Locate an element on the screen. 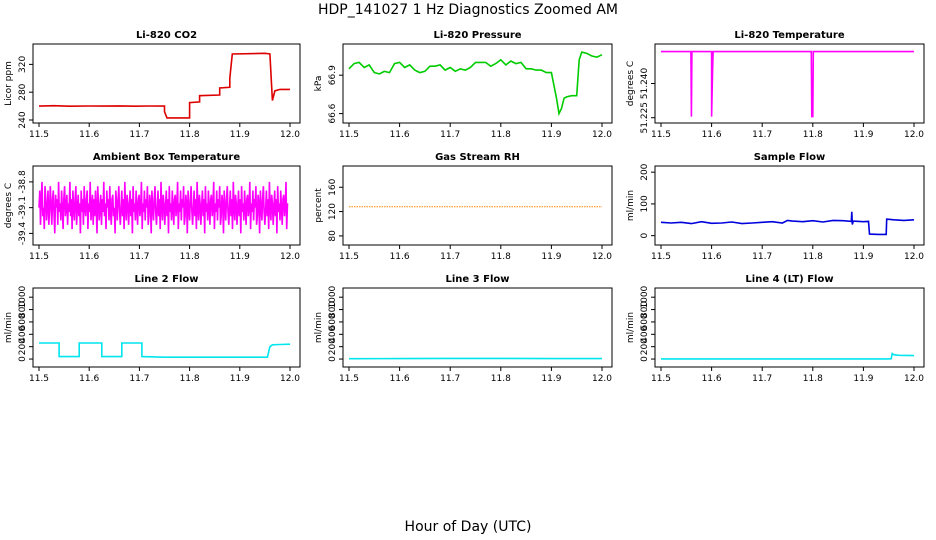  y-axis-label: kPa is located at coordinates (319, 84).